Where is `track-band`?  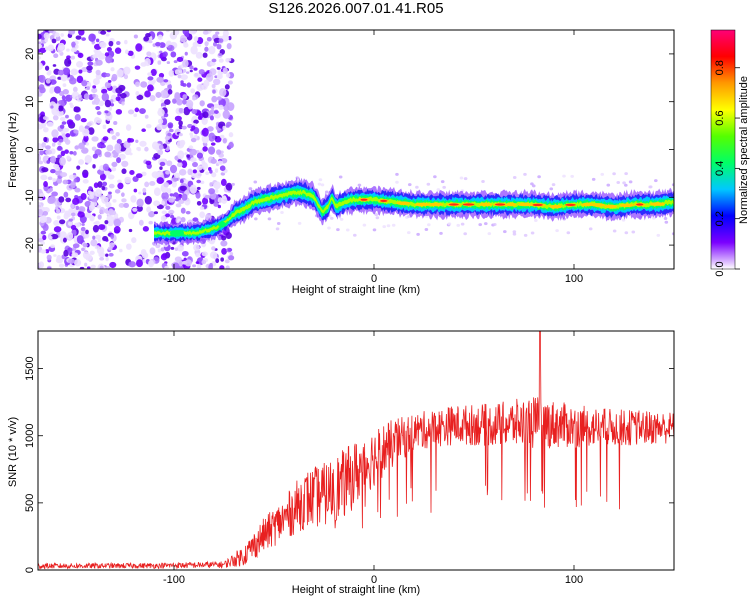 track-band is located at coordinates (414, 213).